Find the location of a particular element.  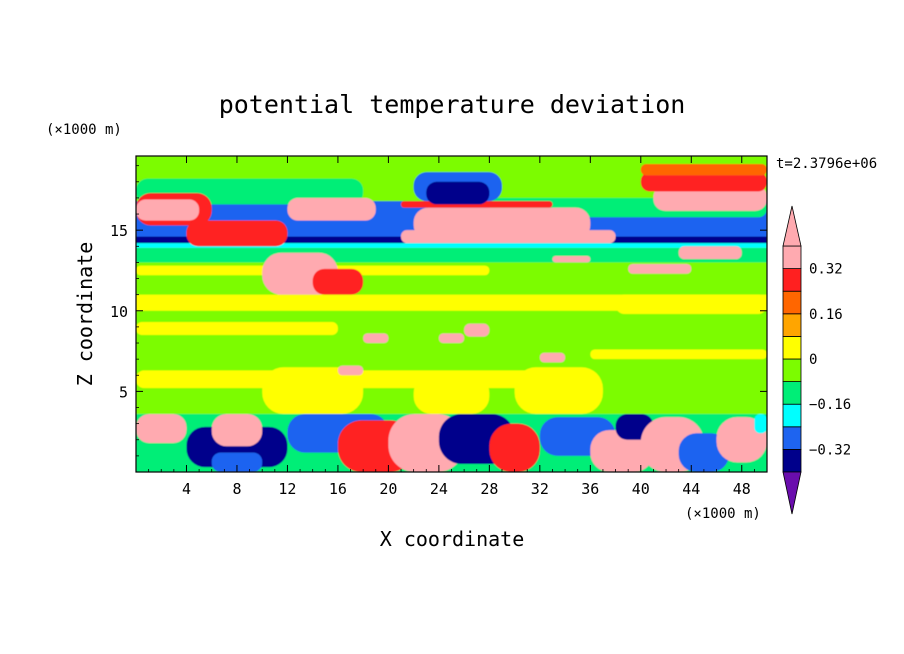

x-tick-label: 8 is located at coordinates (236, 489).